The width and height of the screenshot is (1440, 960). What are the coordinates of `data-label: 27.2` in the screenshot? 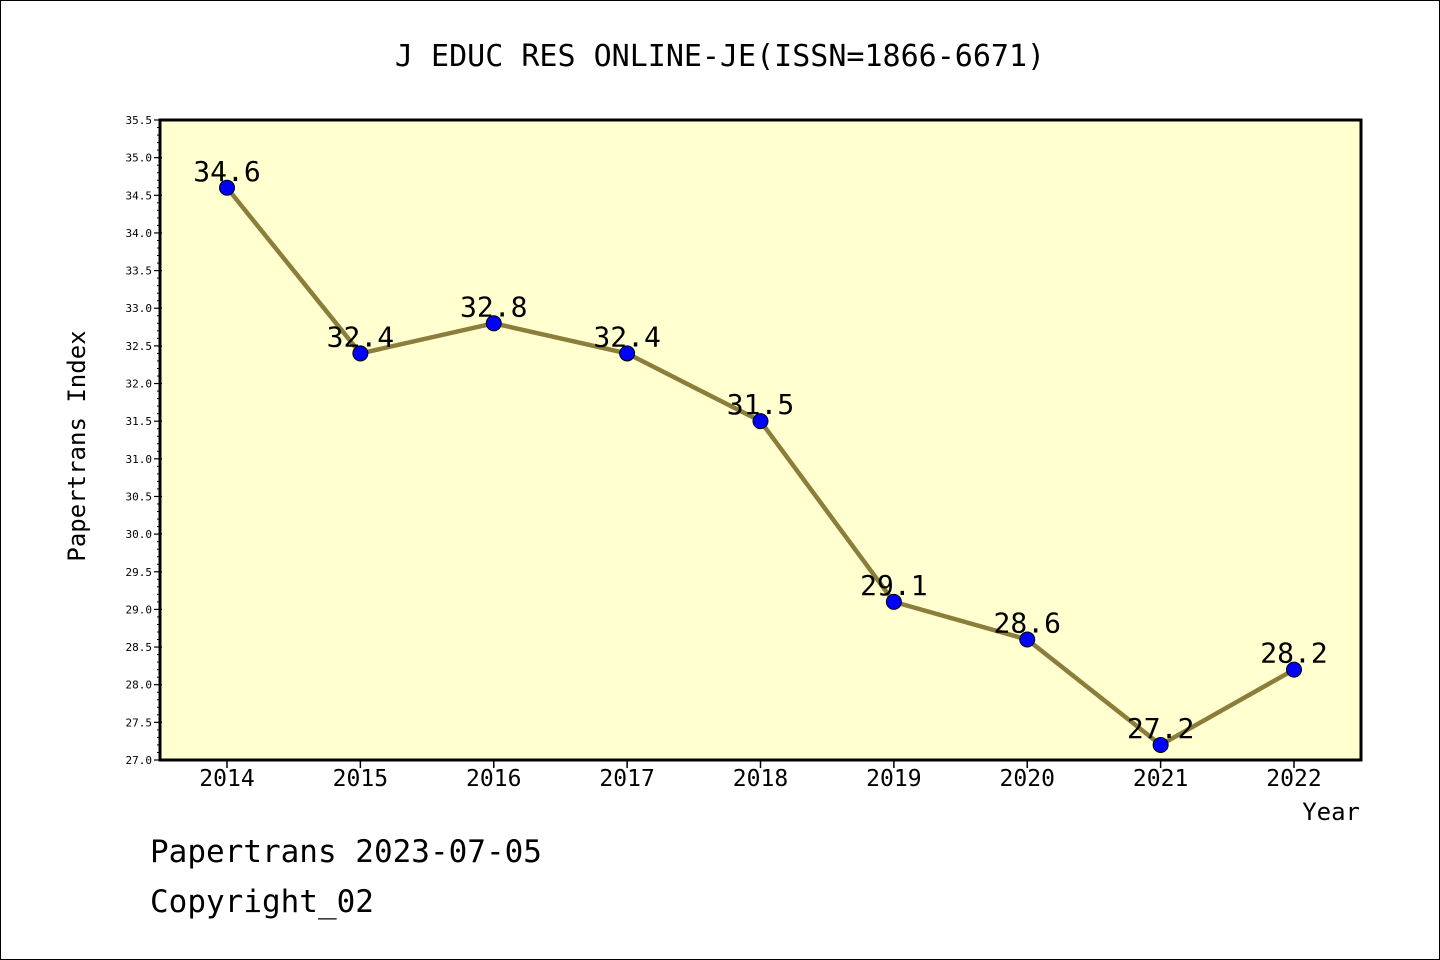 It's located at (1160, 728).